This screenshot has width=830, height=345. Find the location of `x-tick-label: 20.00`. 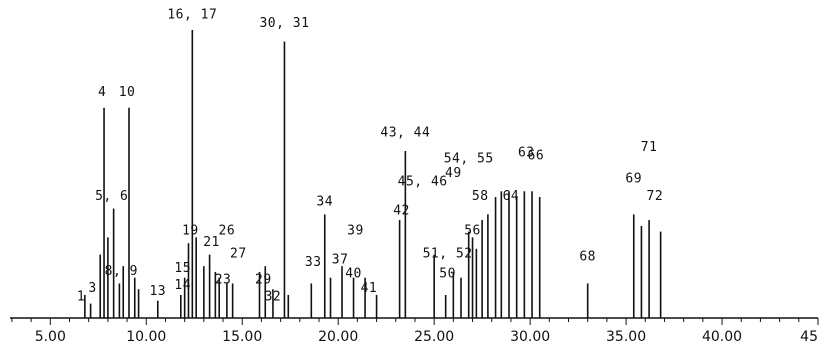

x-tick-label: 20.00 is located at coordinates (338, 337).